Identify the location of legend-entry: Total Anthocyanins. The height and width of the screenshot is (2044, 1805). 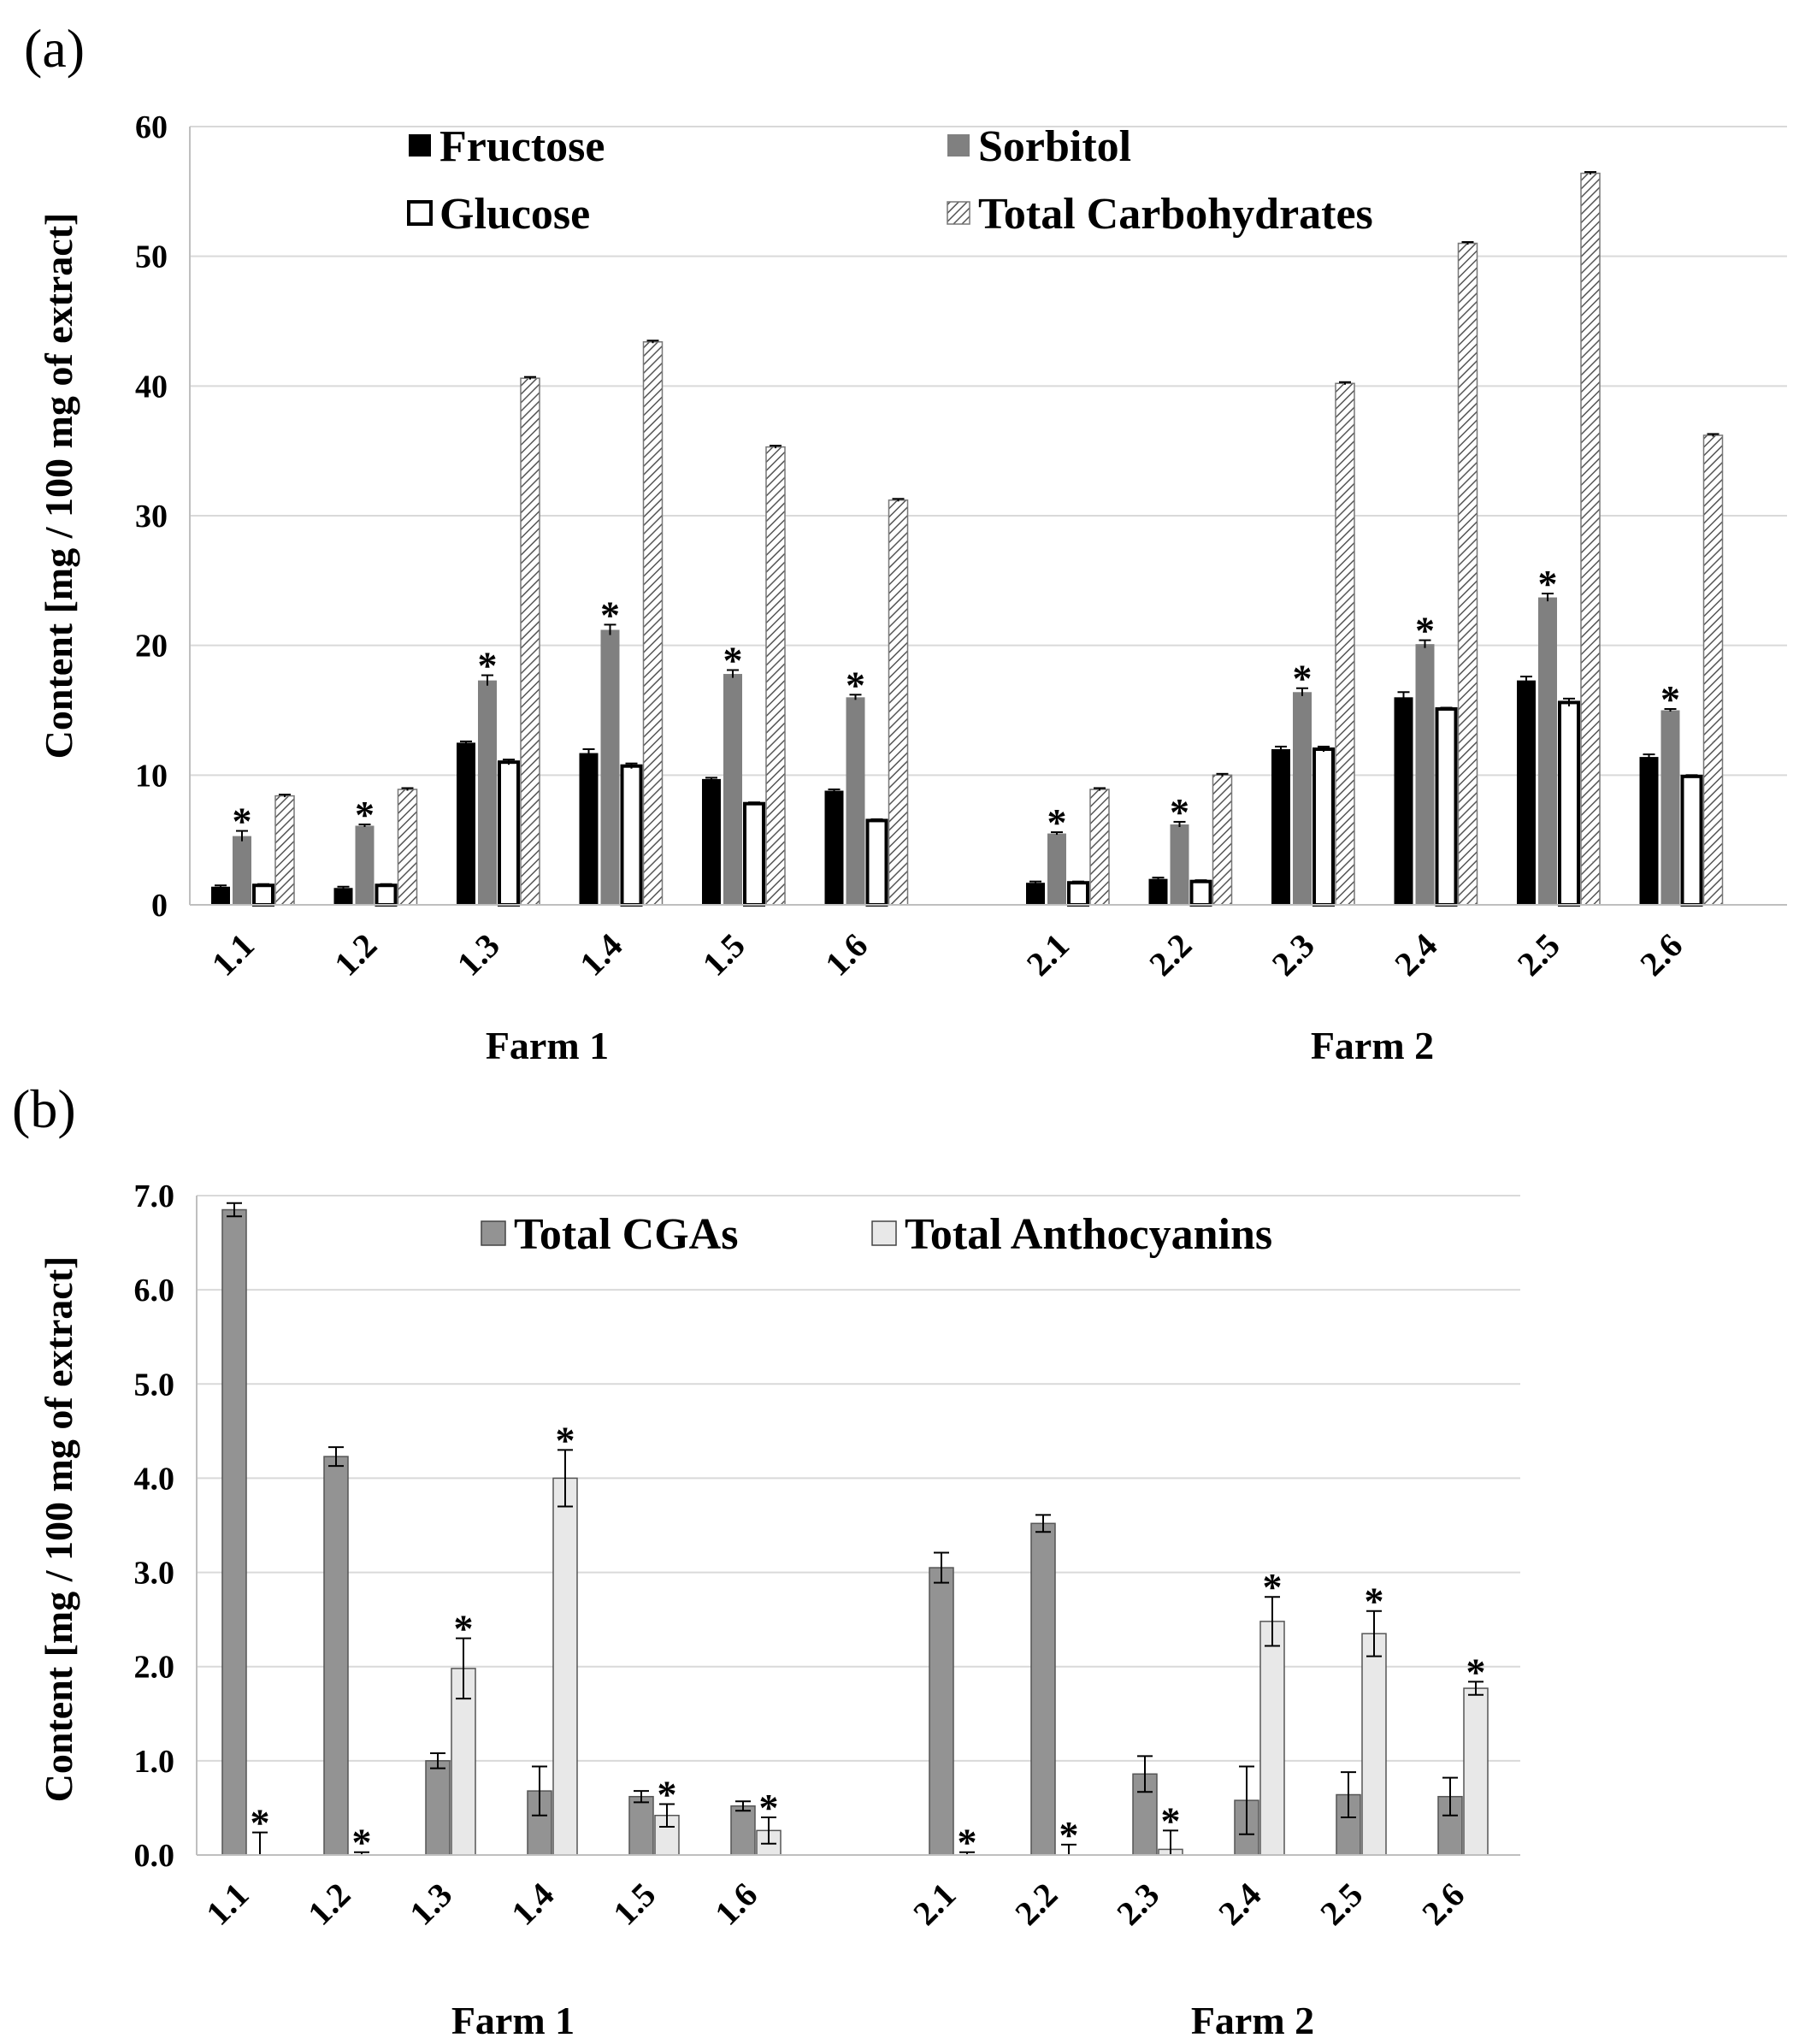
(1071, 1235).